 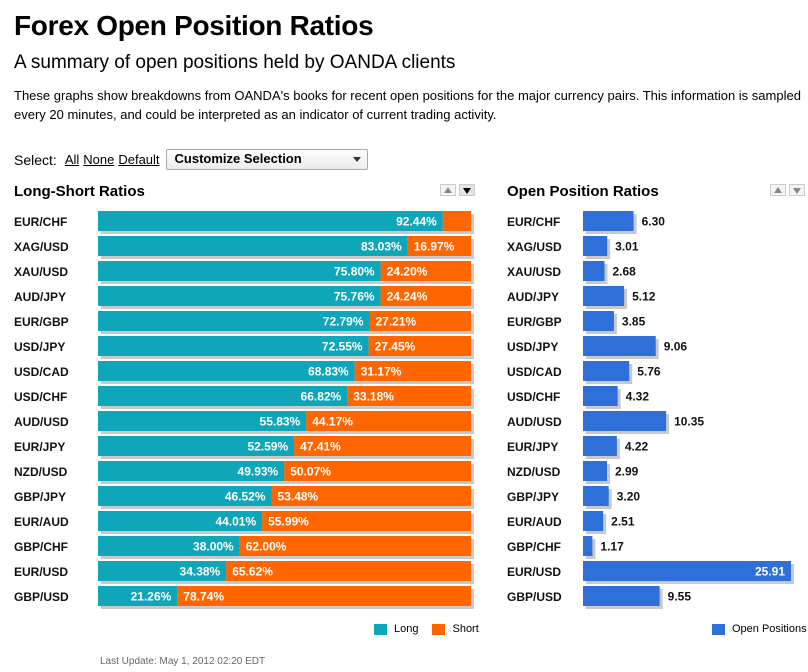 I want to click on select-none-link: None, so click(x=99, y=159).